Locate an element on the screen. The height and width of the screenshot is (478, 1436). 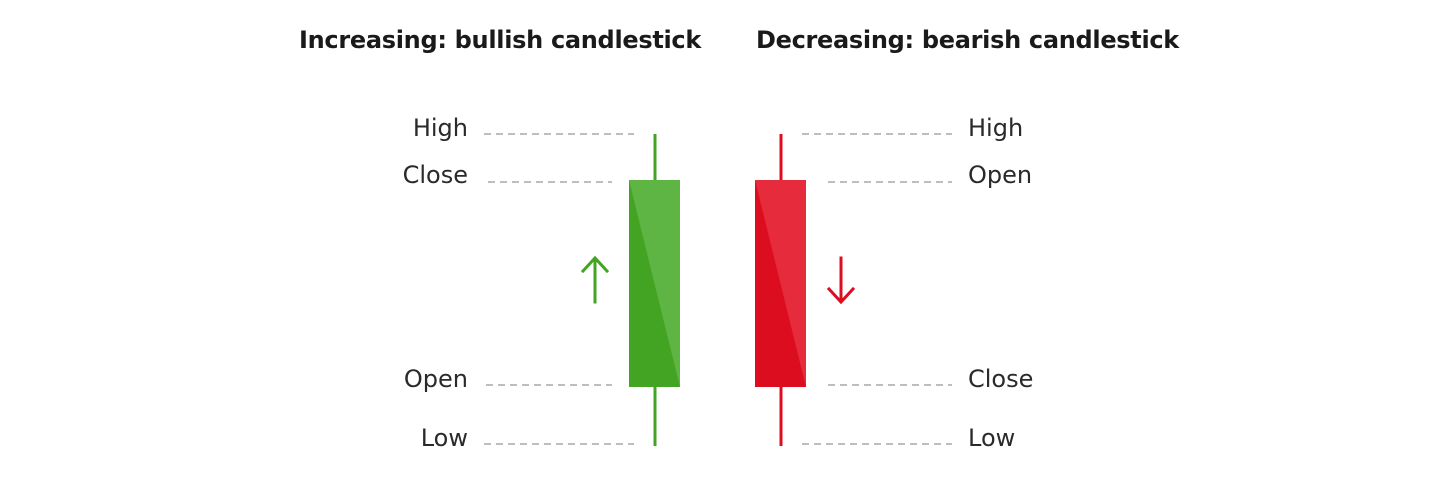
bullish-body-highlight is located at coordinates (654, 283).